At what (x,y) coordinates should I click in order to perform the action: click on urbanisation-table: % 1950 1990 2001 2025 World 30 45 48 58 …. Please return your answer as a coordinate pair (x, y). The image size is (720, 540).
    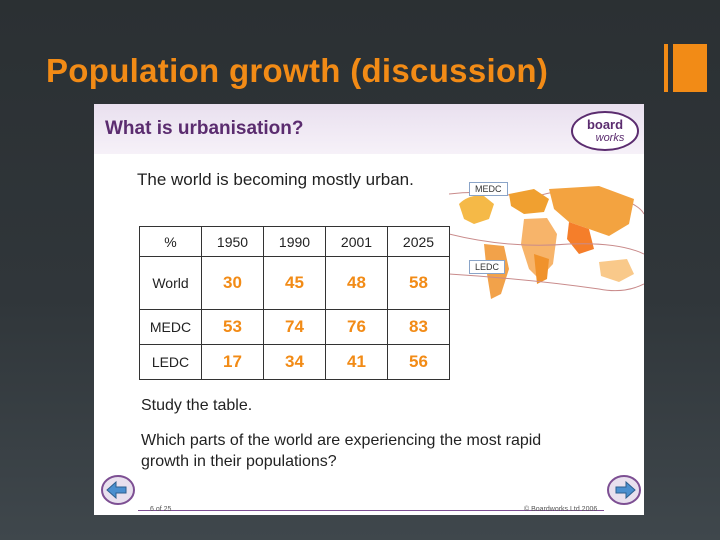
    Looking at the image, I should click on (294, 303).